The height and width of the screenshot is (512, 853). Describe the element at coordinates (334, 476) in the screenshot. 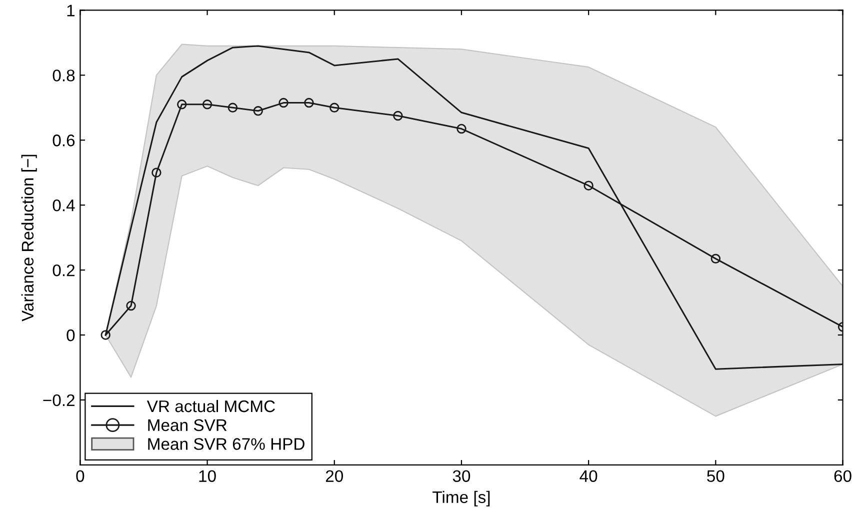

I see `x-tick-label: 20` at that location.